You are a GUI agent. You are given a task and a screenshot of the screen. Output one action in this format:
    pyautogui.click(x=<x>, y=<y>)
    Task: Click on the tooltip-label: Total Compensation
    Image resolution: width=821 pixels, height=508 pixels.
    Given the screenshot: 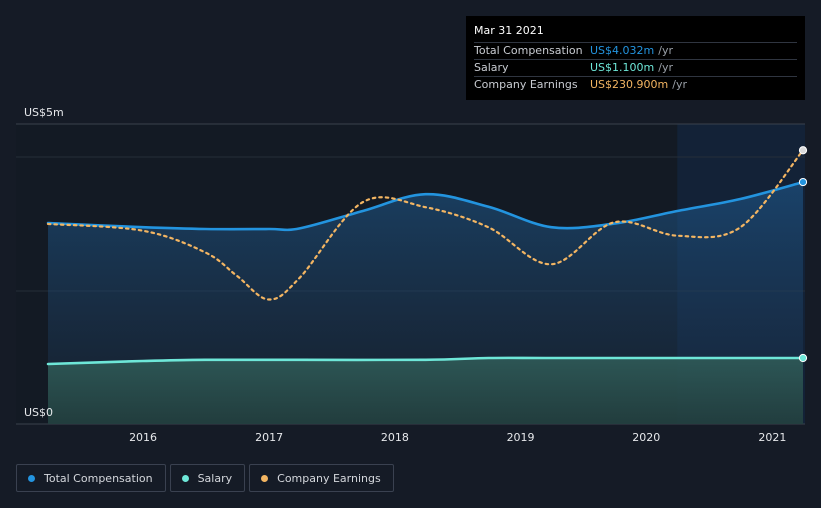 What is the action you would take?
    pyautogui.click(x=528, y=50)
    